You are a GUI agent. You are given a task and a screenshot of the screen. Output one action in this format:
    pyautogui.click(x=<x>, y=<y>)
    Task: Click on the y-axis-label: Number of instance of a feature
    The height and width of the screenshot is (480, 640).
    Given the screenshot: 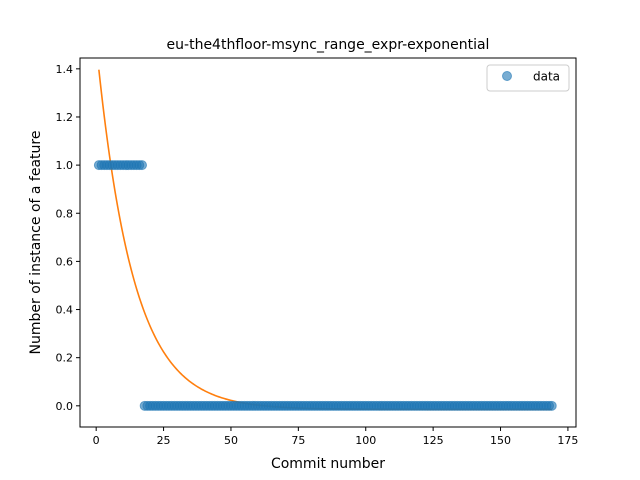 What is the action you would take?
    pyautogui.click(x=36, y=243)
    